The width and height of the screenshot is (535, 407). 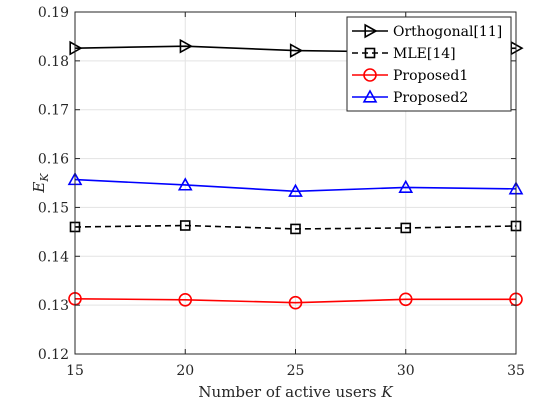 I want to click on x-tick-label: 20, so click(x=185, y=371).